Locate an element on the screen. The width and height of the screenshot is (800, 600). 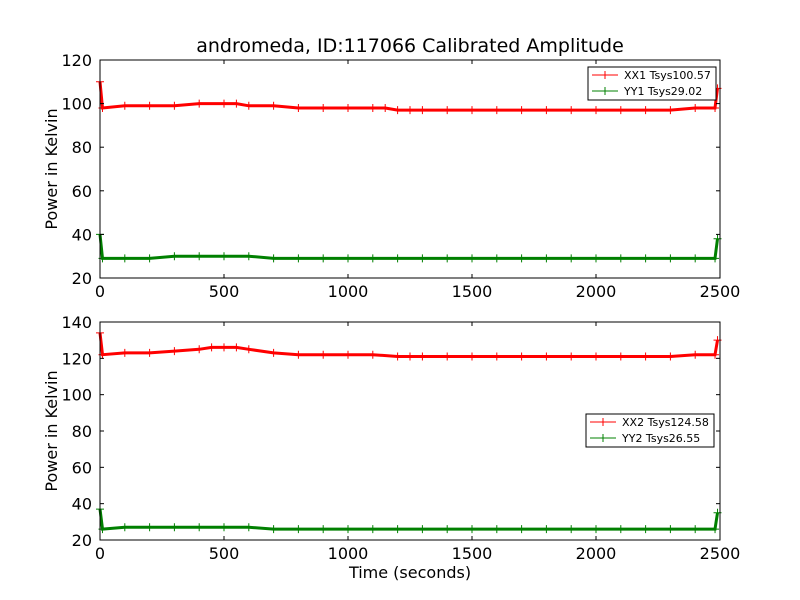
bottom-y-tick-label: 40 is located at coordinates (82, 504).